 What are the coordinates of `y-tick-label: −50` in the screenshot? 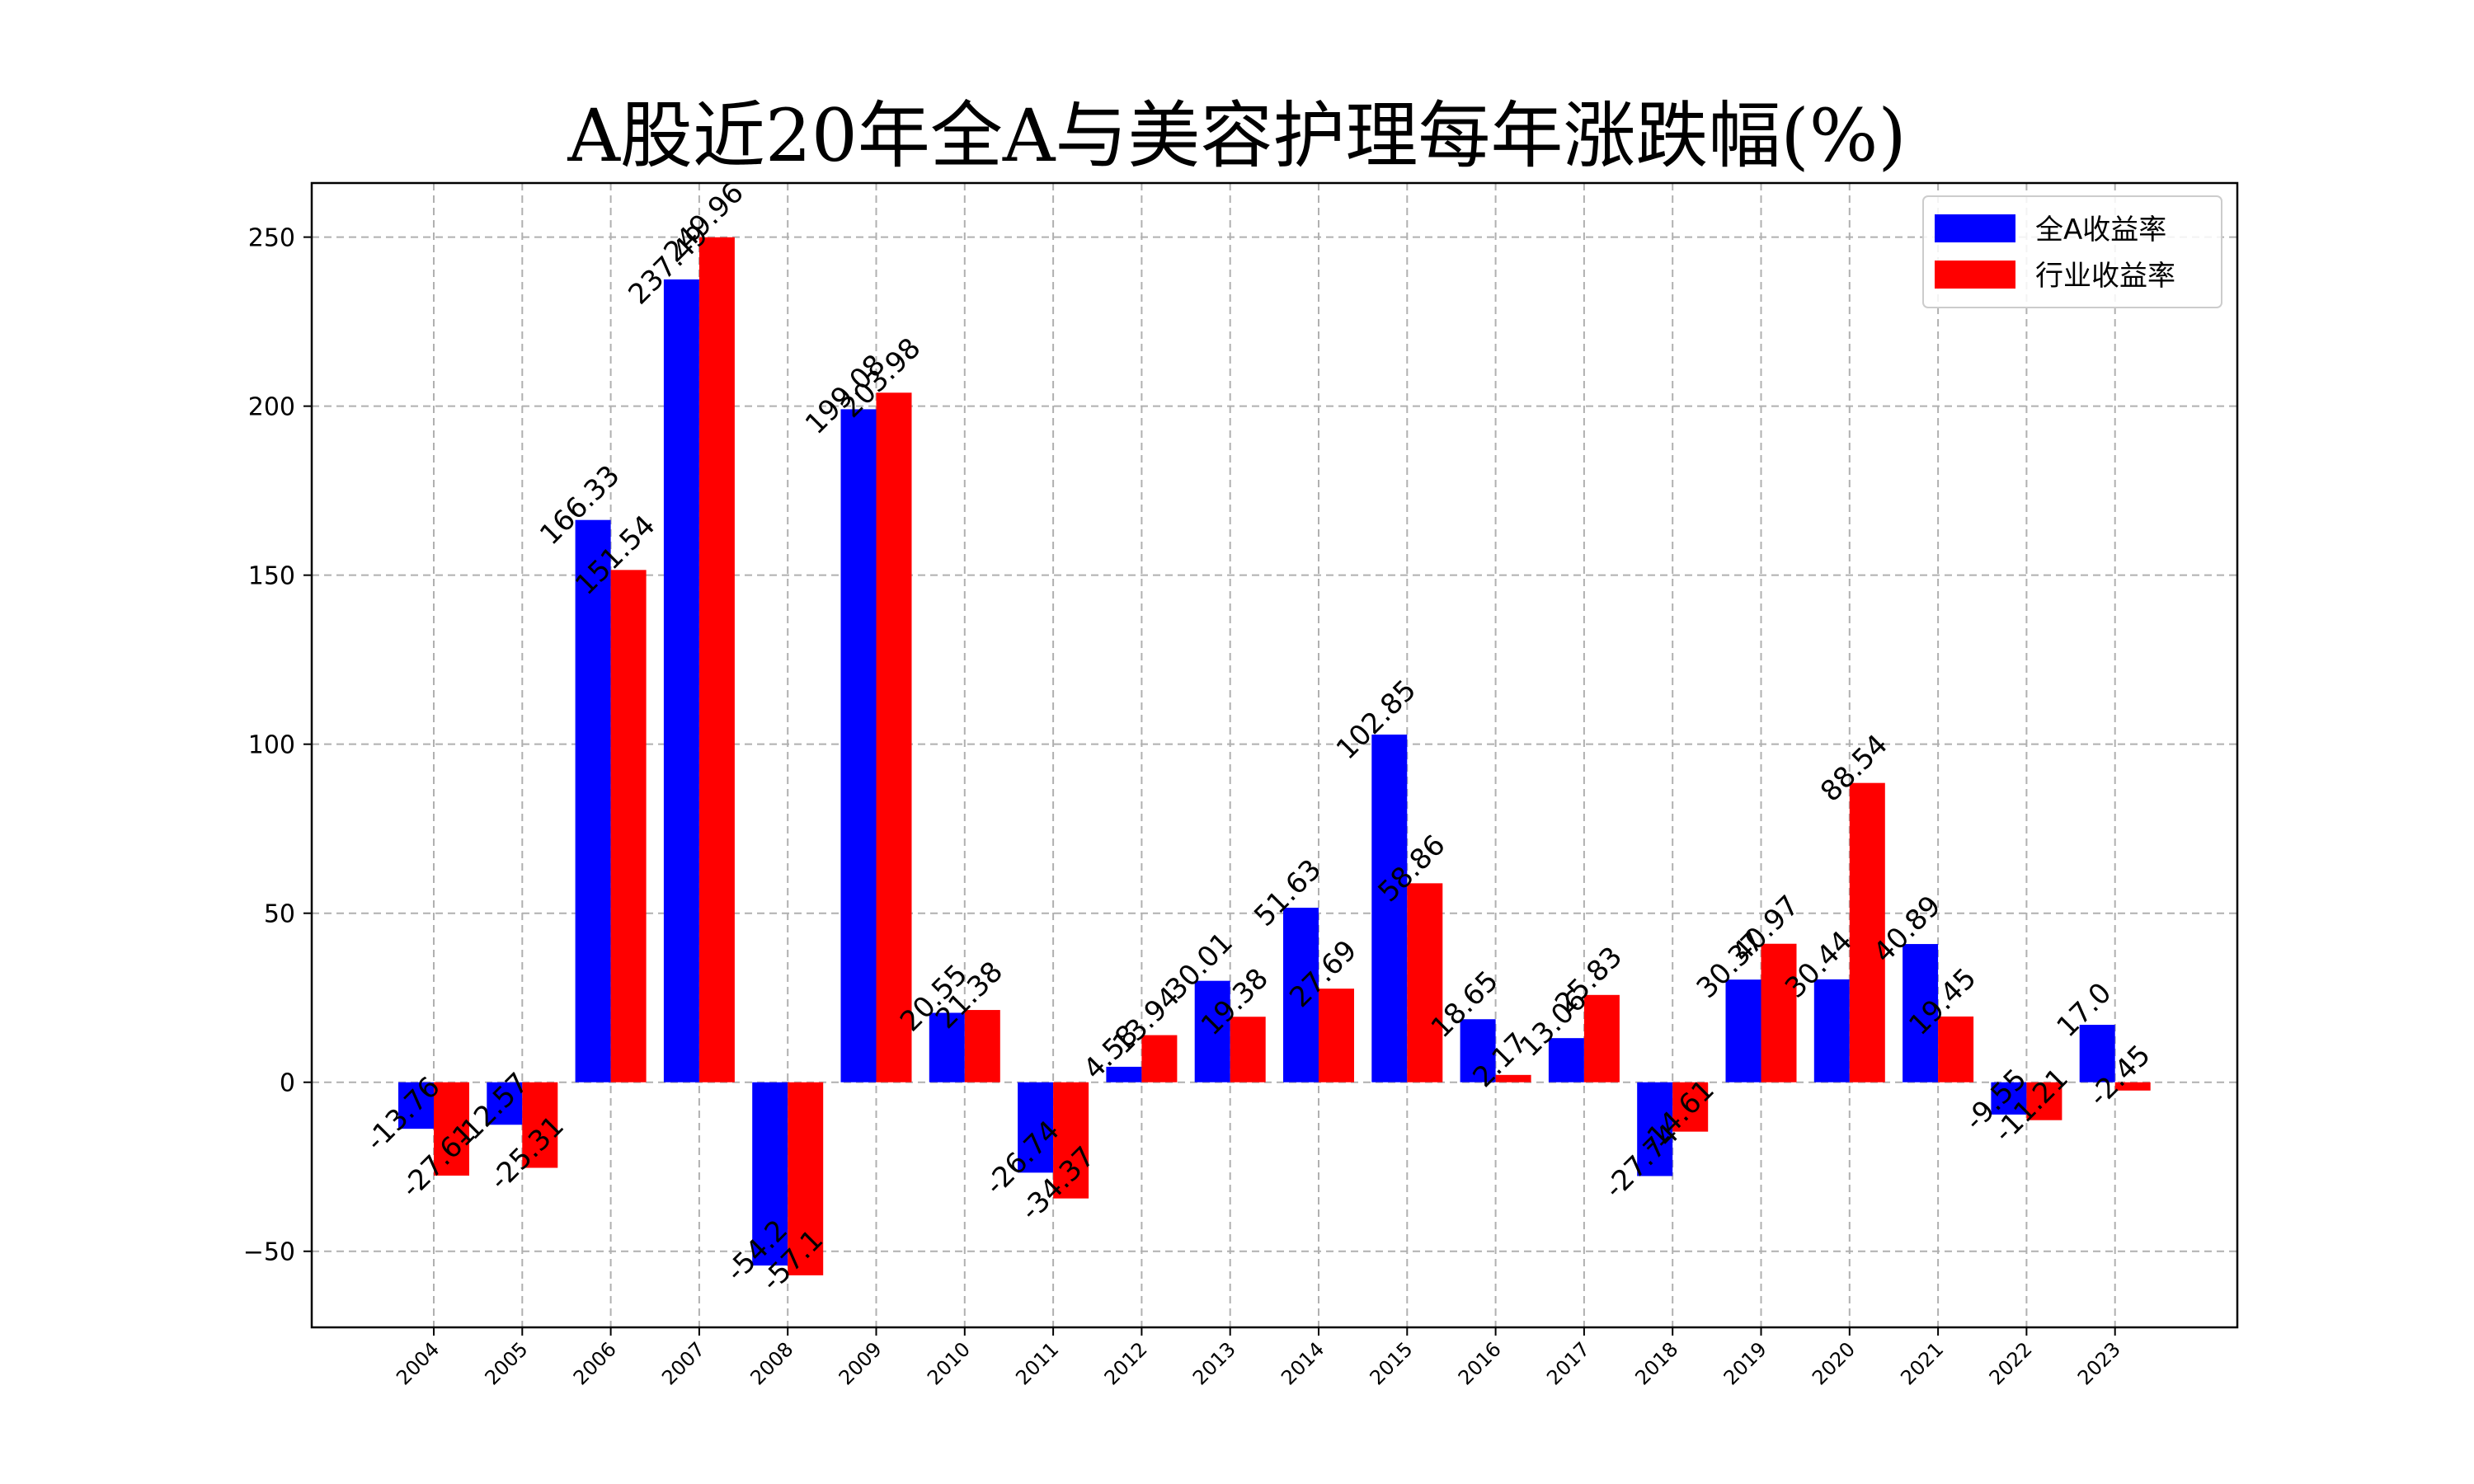 It's located at (269, 1252).